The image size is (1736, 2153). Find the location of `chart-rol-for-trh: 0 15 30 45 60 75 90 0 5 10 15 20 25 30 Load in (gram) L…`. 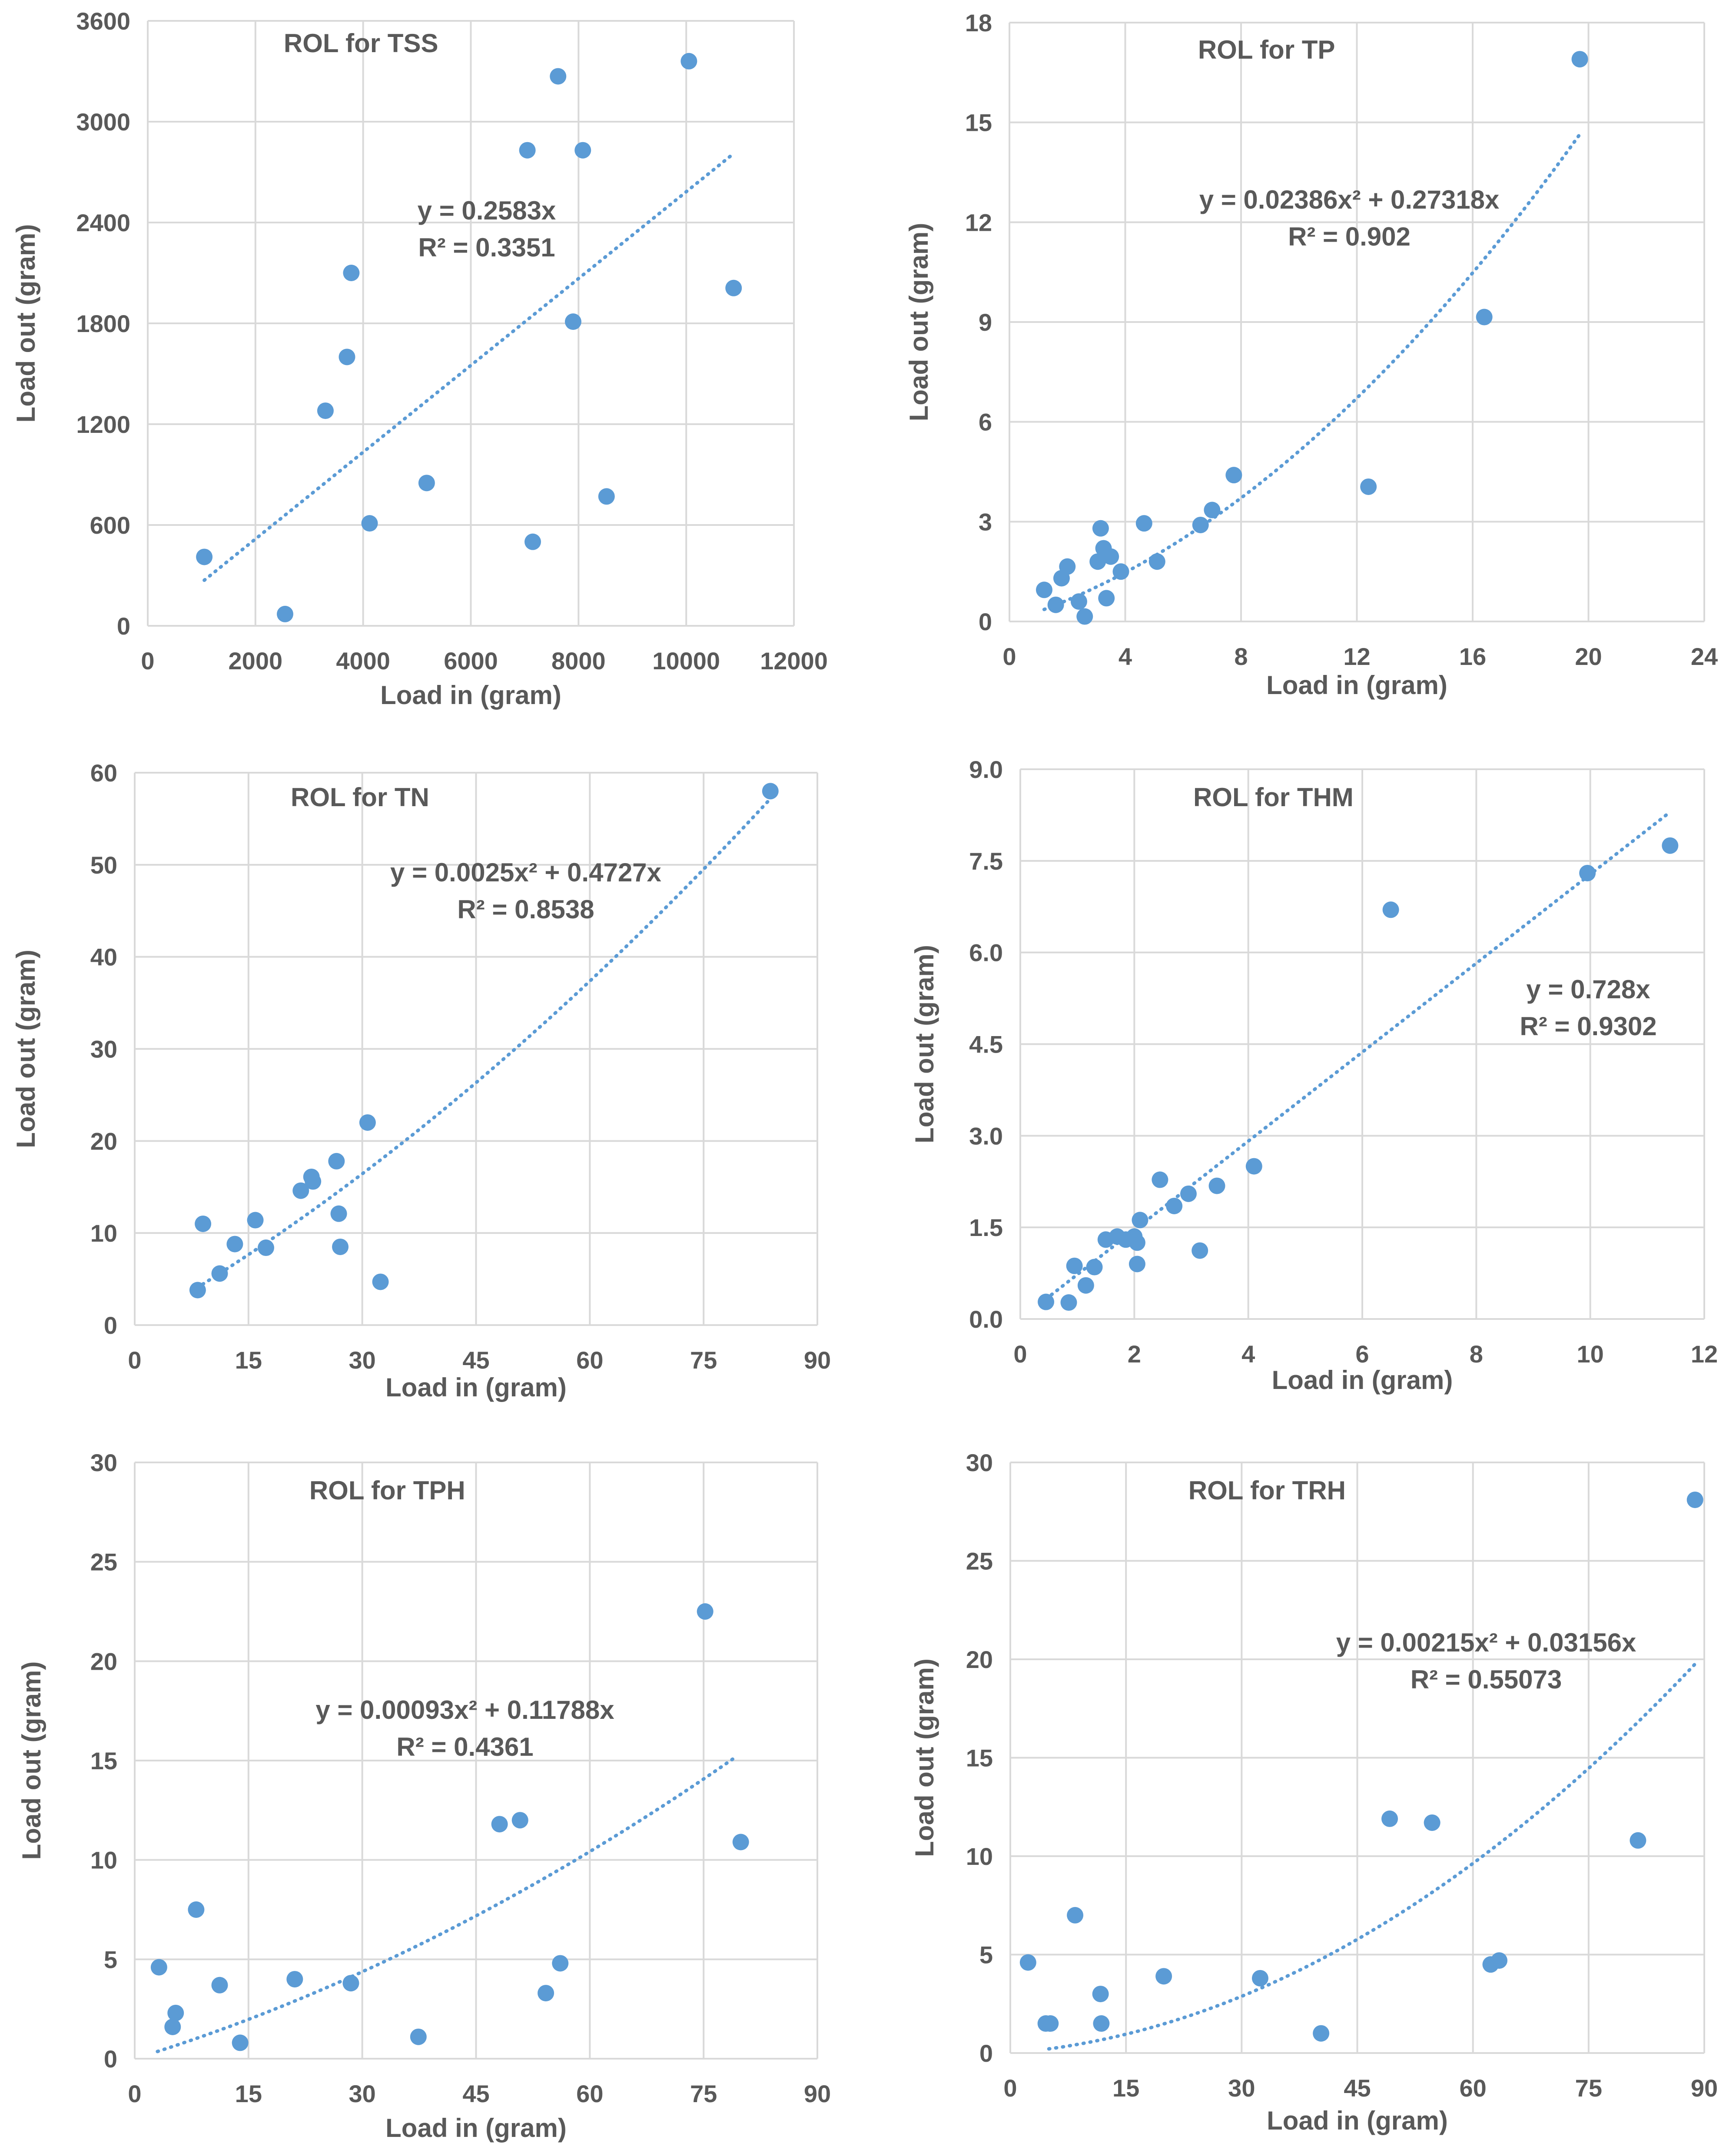

chart-rol-for-trh: 0 15 30 45 60 75 90 0 5 10 15 20 25 30 Load in (gram) L… is located at coordinates (1314, 1792).